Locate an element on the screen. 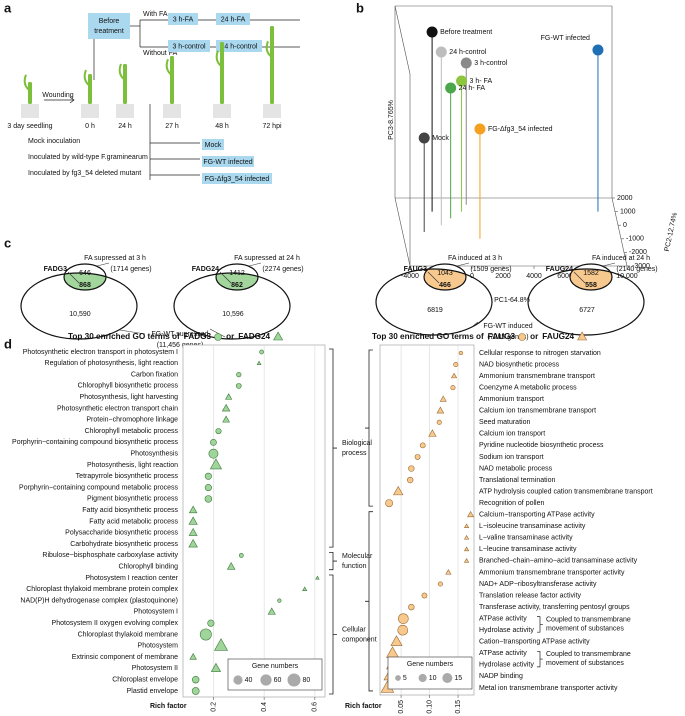  sample-label: 24 h-control is located at coordinates (239, 46).